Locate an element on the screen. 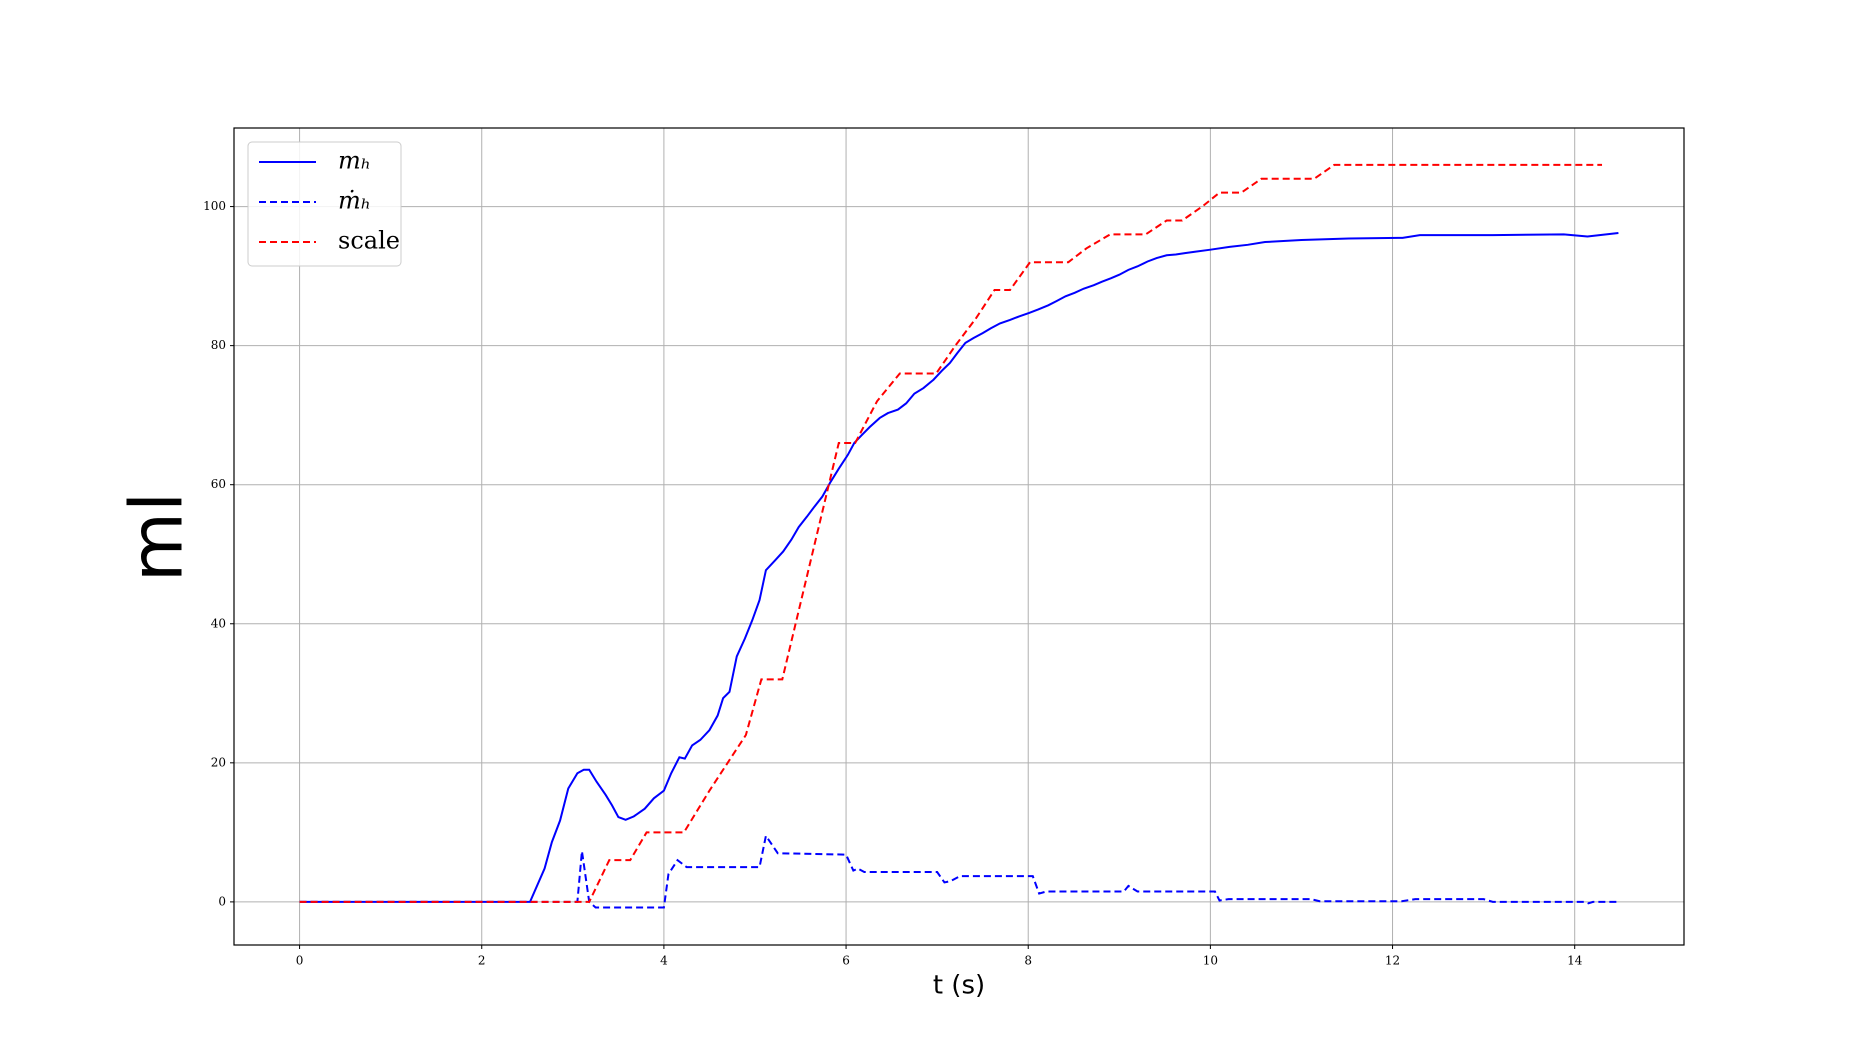  legend-label: scale is located at coordinates (369, 241).